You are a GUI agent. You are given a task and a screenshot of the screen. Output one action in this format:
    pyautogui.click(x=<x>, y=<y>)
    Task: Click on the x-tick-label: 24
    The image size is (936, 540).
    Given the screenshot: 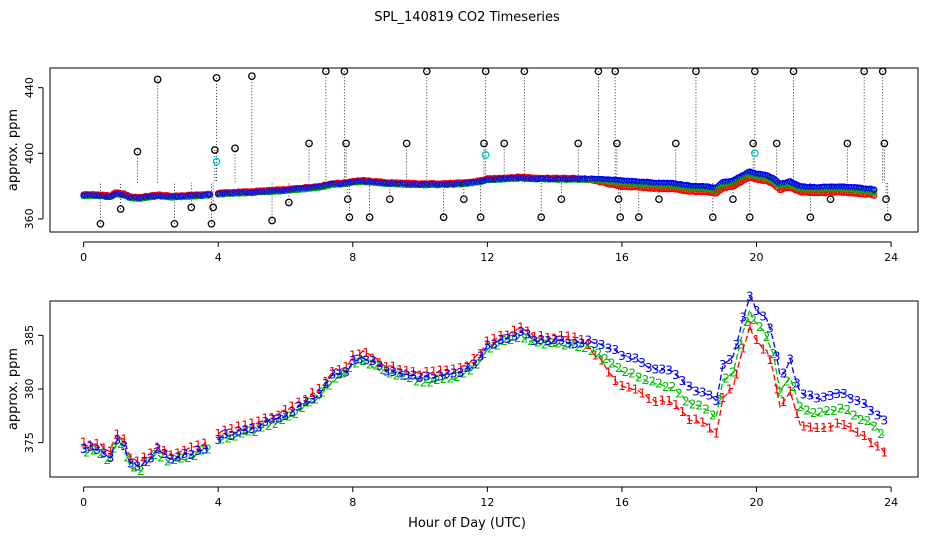 What is the action you would take?
    pyautogui.click(x=891, y=257)
    